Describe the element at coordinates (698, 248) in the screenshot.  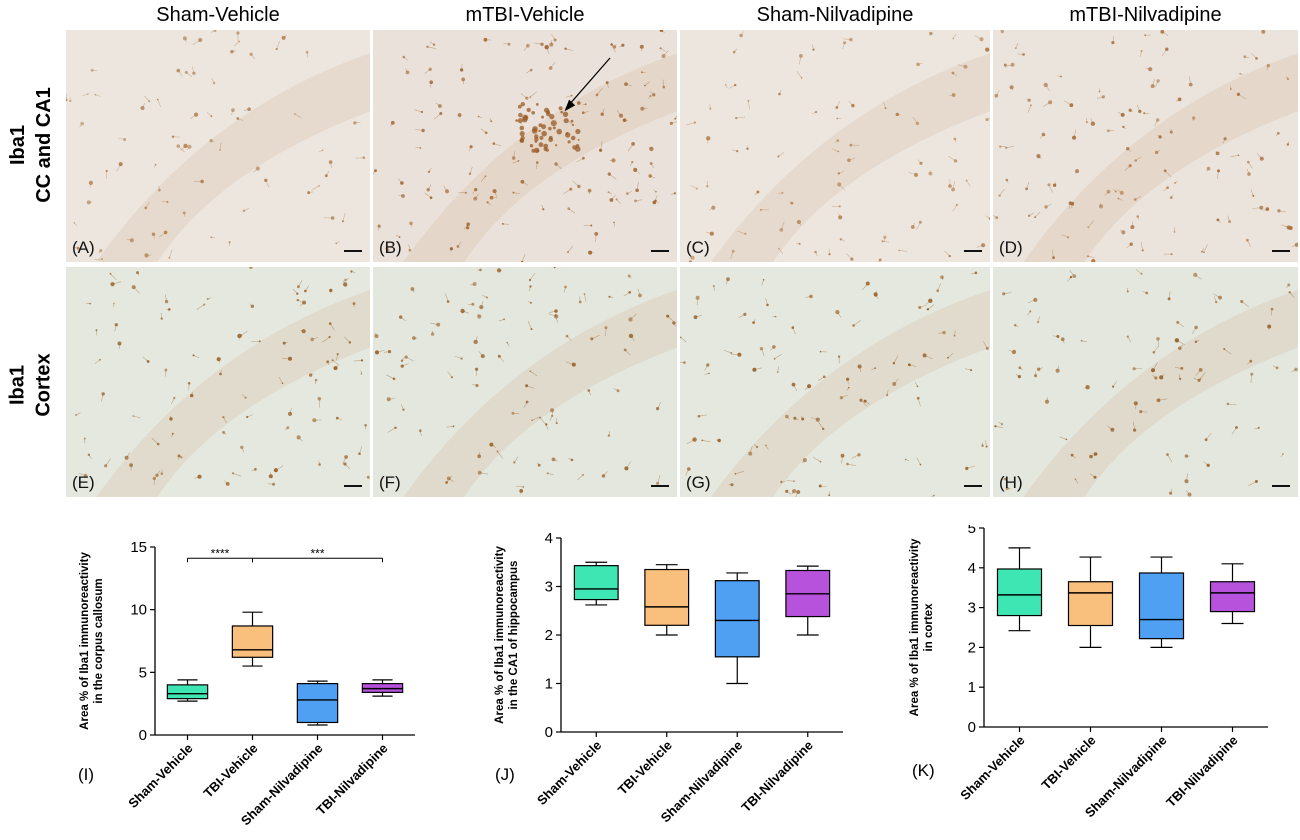
I see `panel-letter: (C)` at that location.